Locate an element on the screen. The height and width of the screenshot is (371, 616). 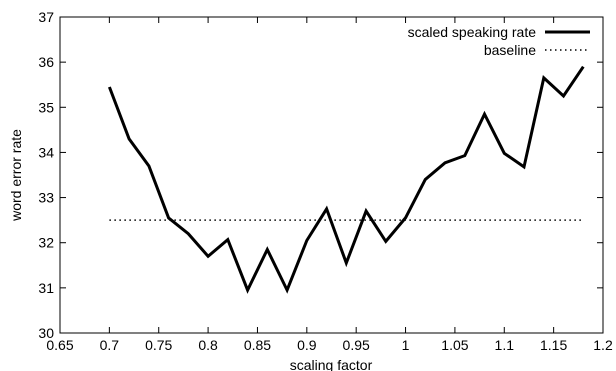
y-tick-label: 31 is located at coordinates (46, 288).